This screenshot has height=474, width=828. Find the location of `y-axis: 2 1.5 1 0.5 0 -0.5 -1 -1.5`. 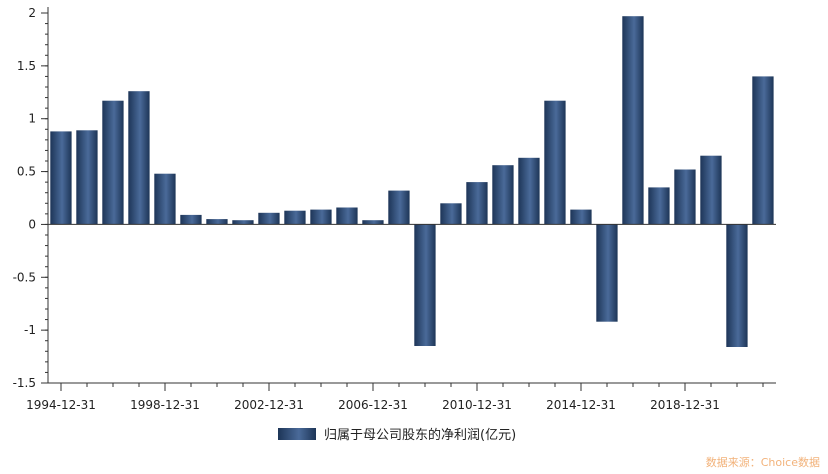

y-axis: 2 1.5 1 0.5 0 -0.5 -1 -1.5 is located at coordinates (31, 198).